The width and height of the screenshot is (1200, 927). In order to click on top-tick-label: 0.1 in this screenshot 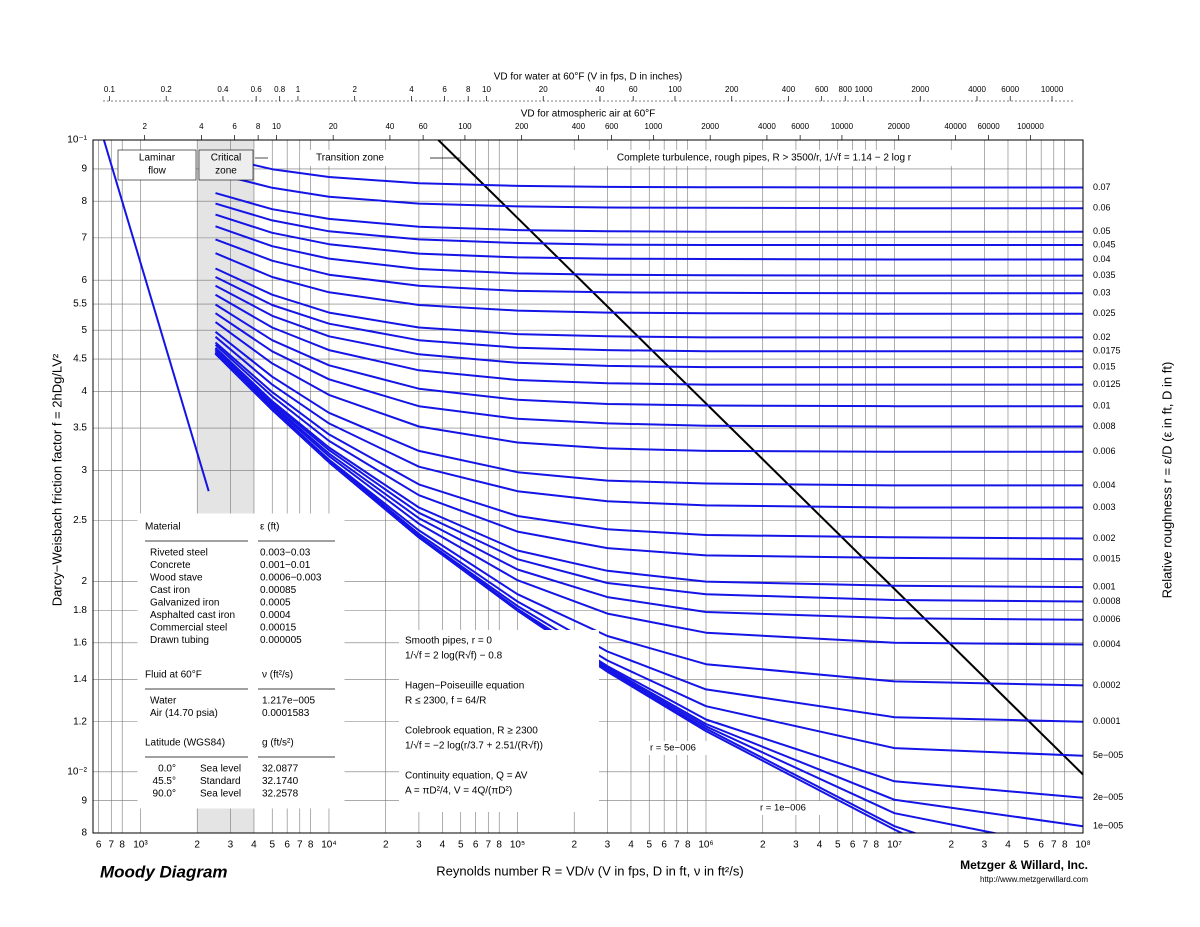, I will do `click(110, 89)`.